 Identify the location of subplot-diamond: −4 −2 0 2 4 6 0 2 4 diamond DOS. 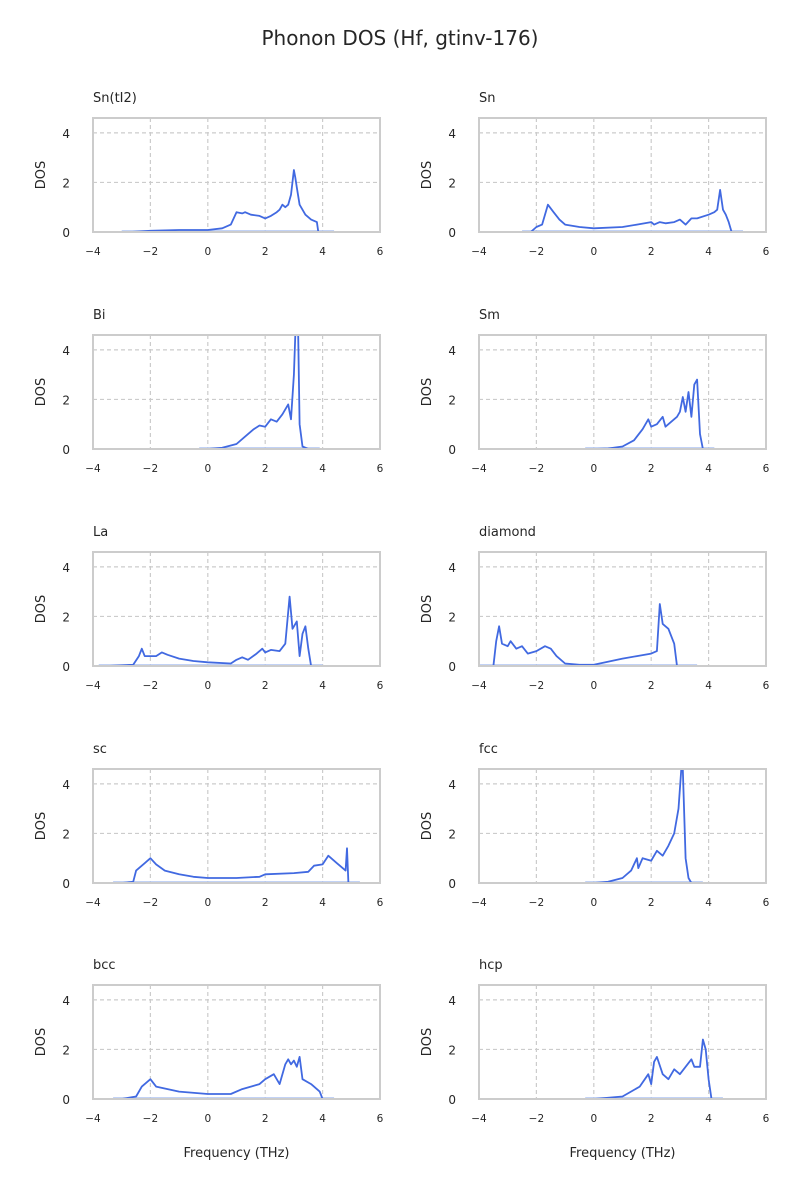
(595, 608).